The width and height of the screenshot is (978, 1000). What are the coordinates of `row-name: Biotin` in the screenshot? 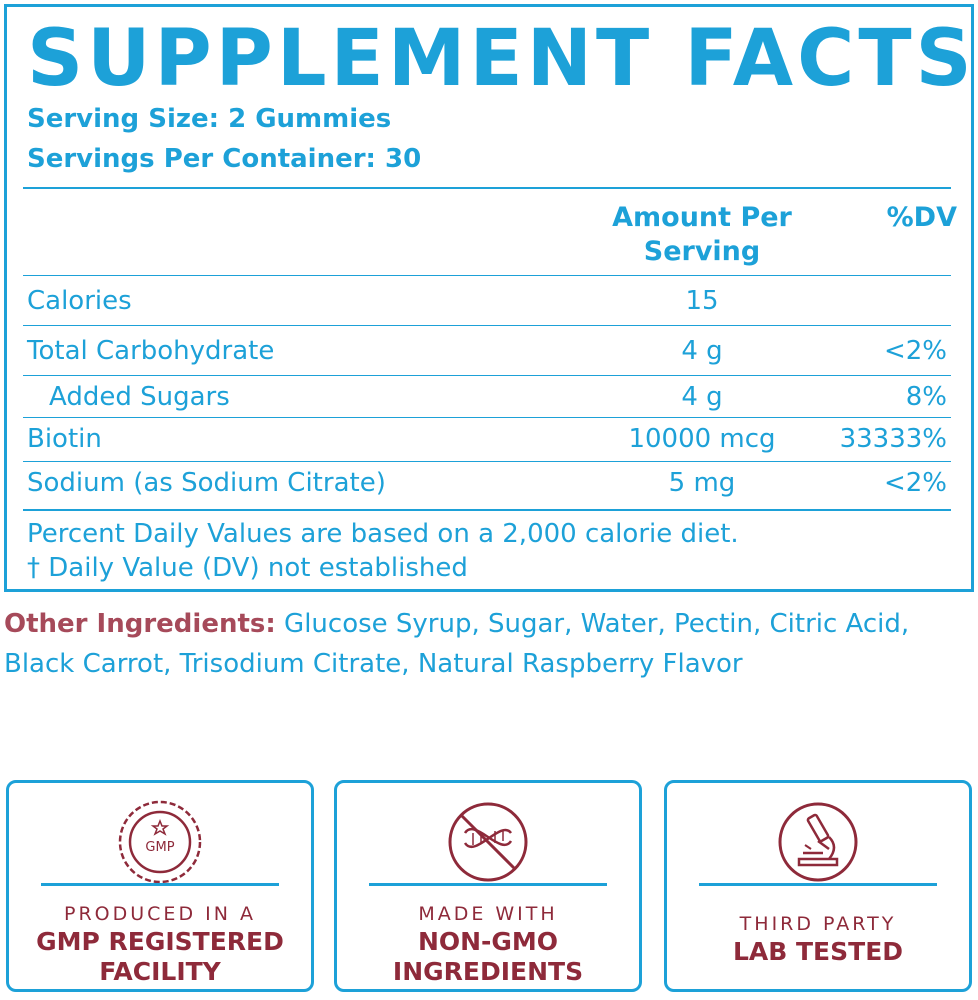 It's located at (64, 439).